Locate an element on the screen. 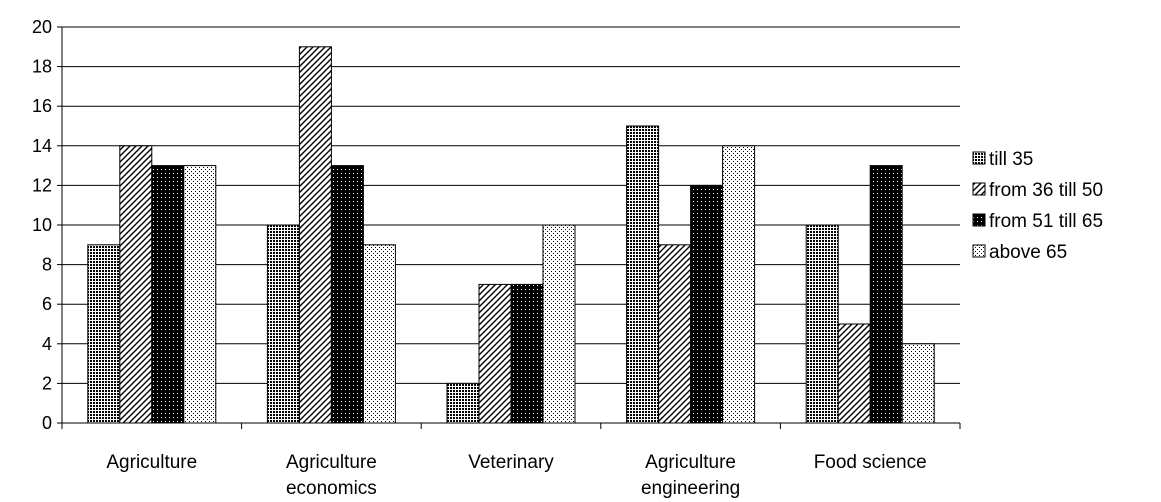 The image size is (1161, 502). x-tick-label: Food science is located at coordinates (870, 462).